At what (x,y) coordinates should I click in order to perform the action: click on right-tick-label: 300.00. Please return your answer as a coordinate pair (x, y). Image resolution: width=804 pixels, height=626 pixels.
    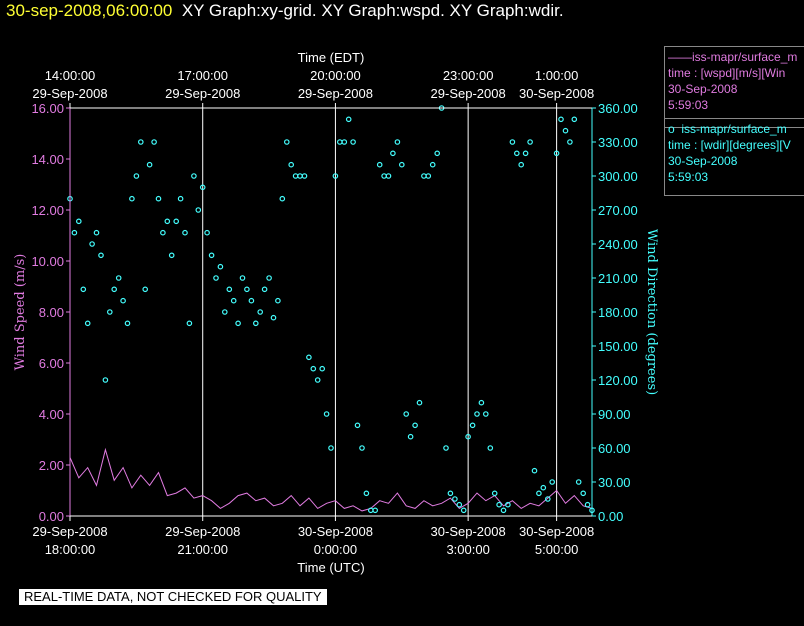
    Looking at the image, I should click on (618, 176).